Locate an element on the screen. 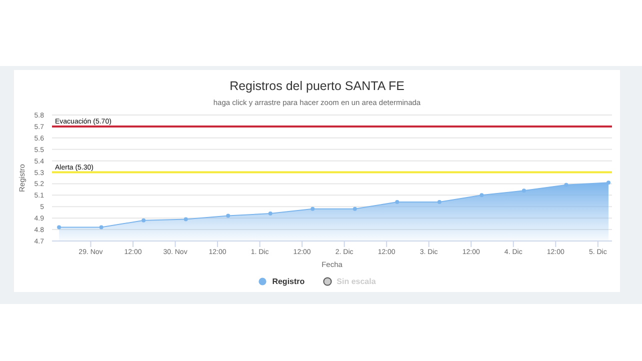 The width and height of the screenshot is (642, 361). legend-label: Registro is located at coordinates (288, 281).